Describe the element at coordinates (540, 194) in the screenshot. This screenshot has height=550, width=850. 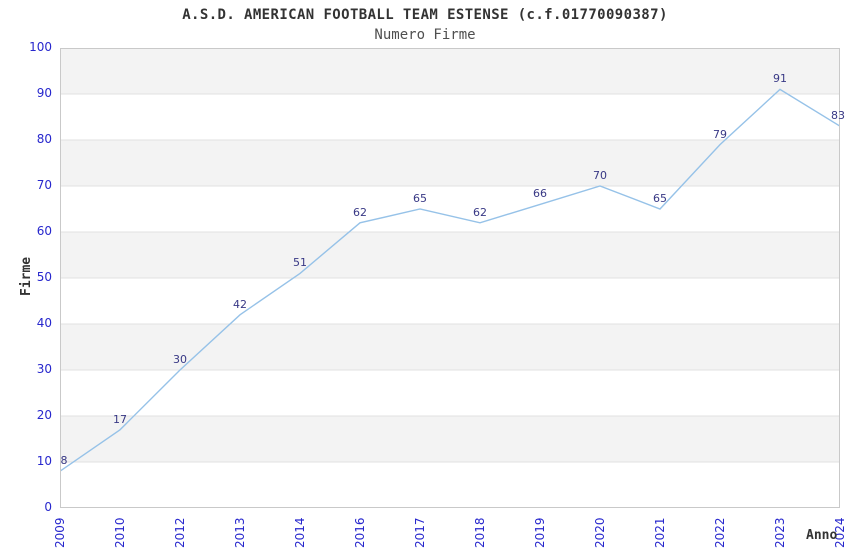
I see `data-point-label: 66` at that location.